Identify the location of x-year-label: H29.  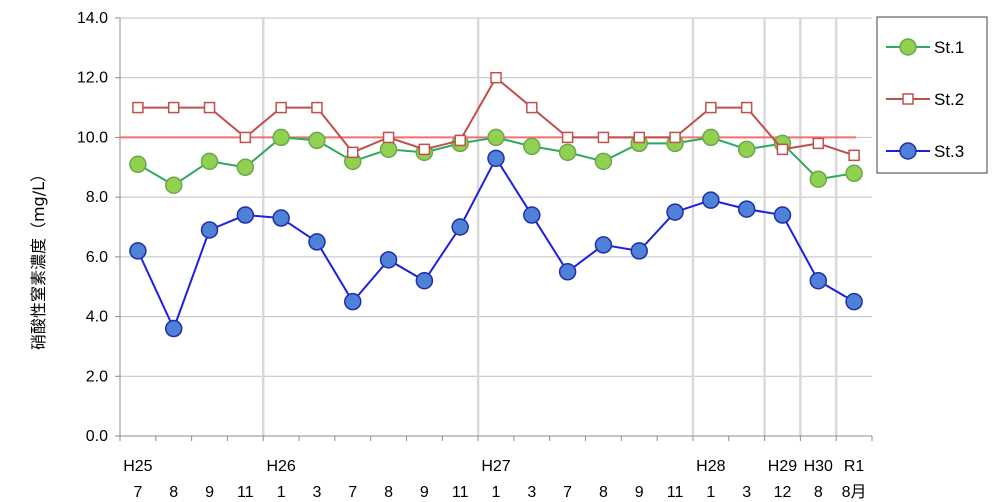
(782, 466).